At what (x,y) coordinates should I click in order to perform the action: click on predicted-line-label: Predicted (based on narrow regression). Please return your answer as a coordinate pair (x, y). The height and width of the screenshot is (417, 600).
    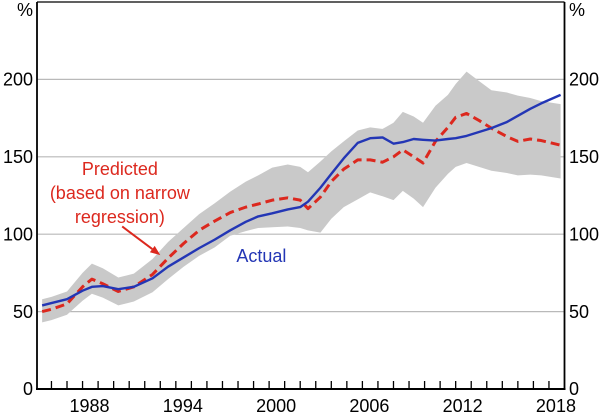
    Looking at the image, I should click on (120, 193).